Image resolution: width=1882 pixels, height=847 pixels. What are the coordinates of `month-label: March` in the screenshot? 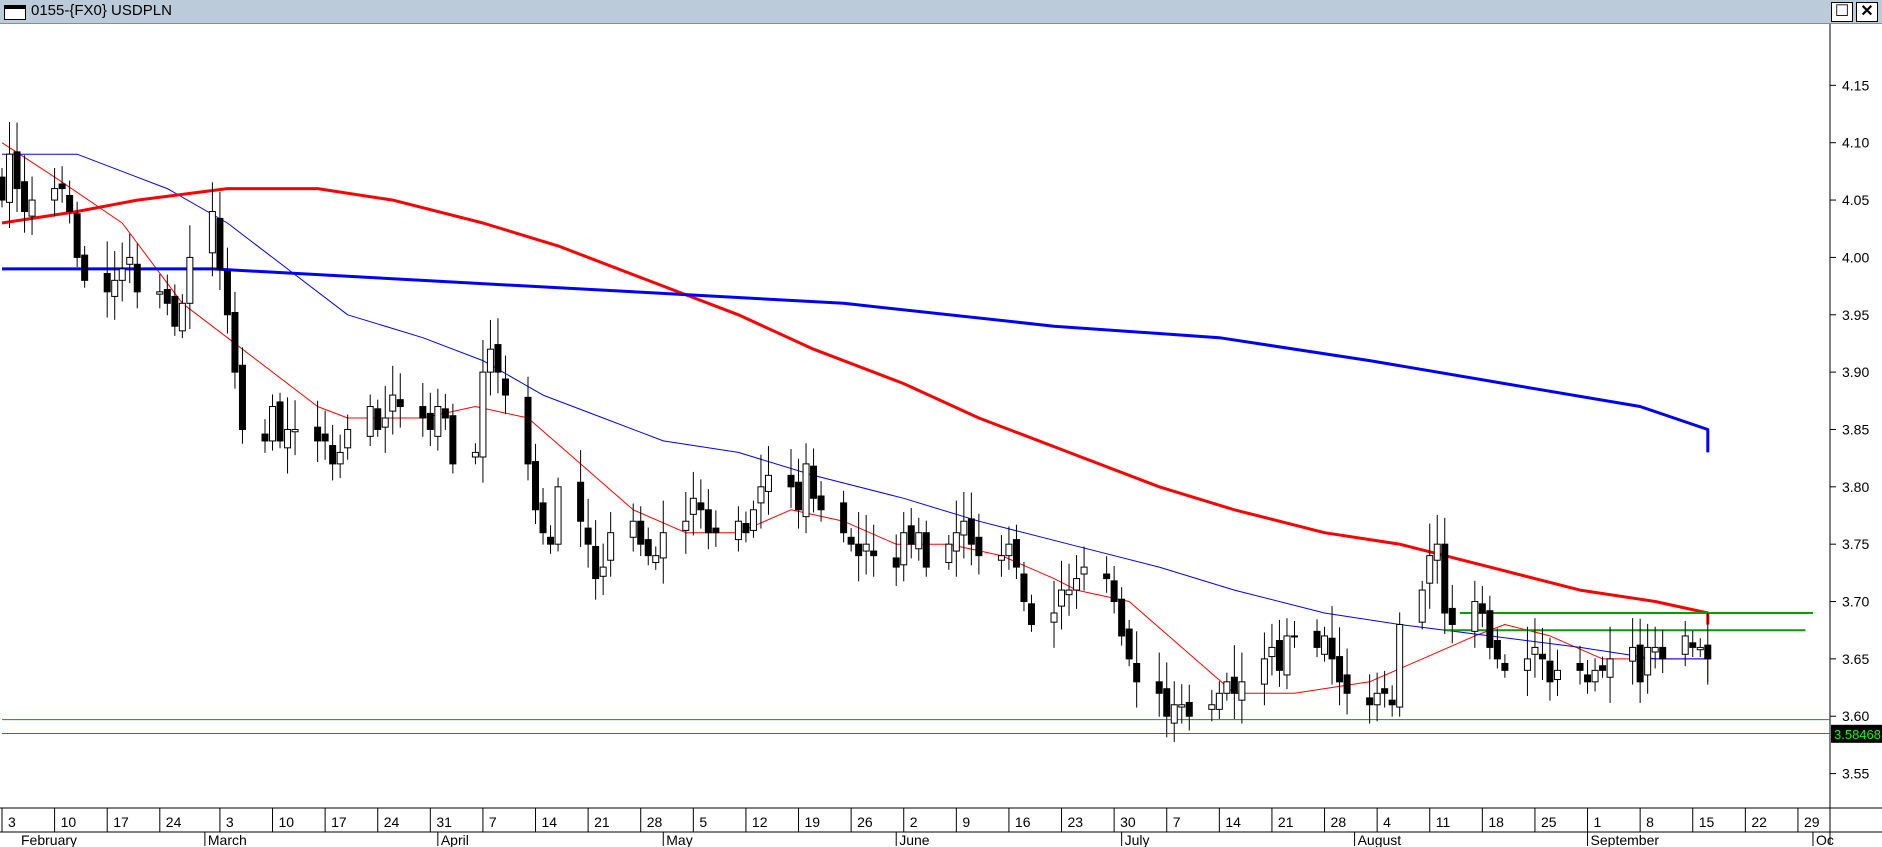 It's located at (227, 839).